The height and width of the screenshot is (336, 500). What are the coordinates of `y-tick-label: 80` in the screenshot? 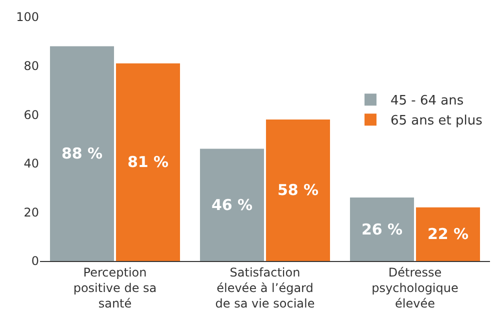 It's located at (31, 66).